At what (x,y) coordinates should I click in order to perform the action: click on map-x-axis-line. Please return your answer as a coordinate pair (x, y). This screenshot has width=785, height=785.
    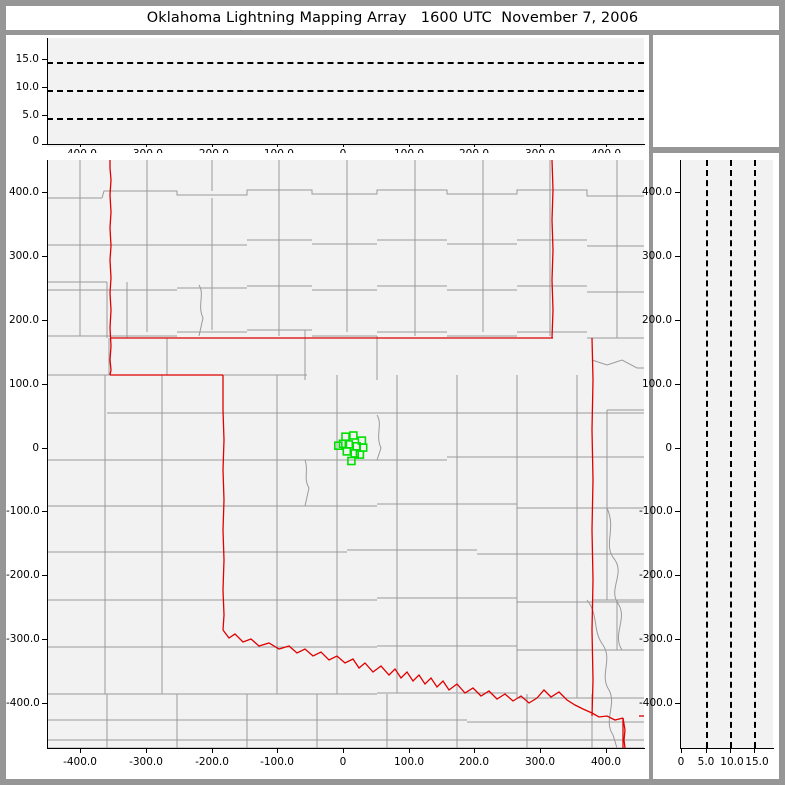
    Looking at the image, I should click on (346, 748).